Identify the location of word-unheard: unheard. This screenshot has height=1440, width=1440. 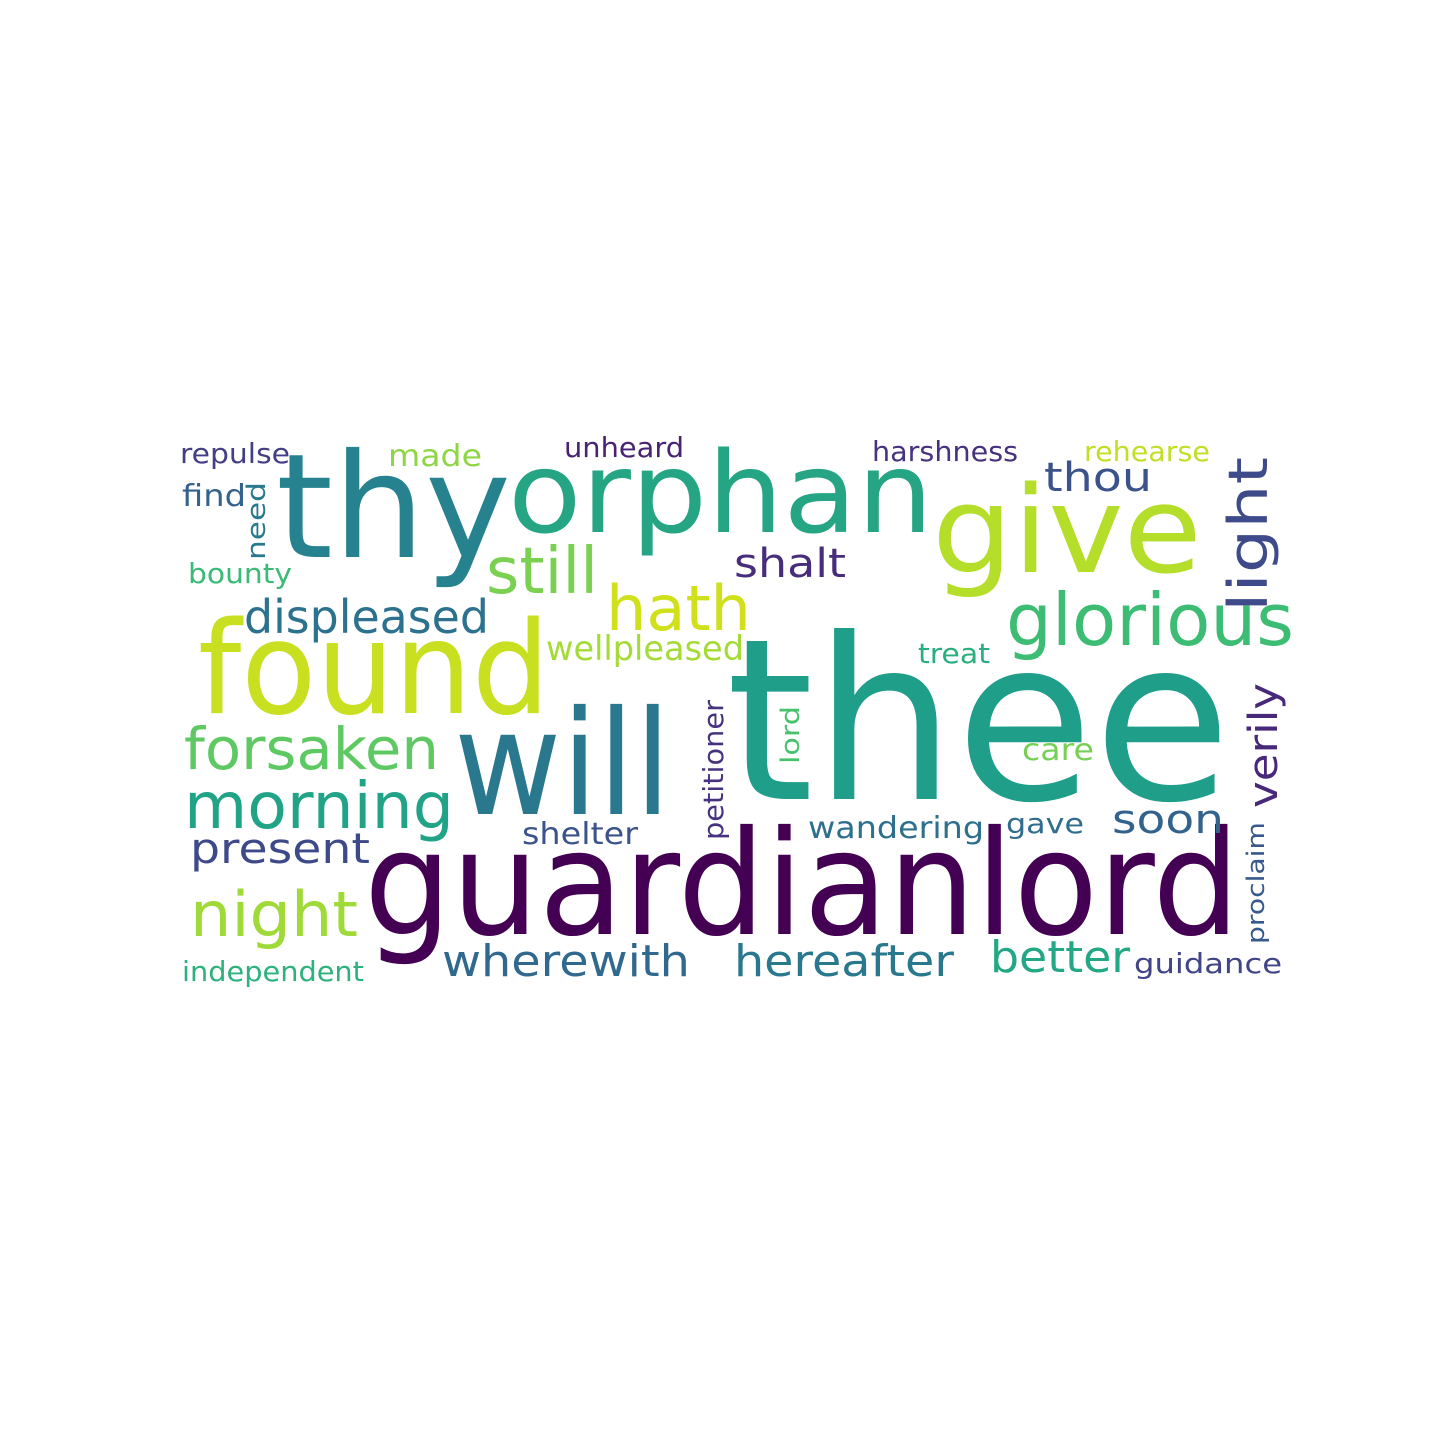
(624, 447).